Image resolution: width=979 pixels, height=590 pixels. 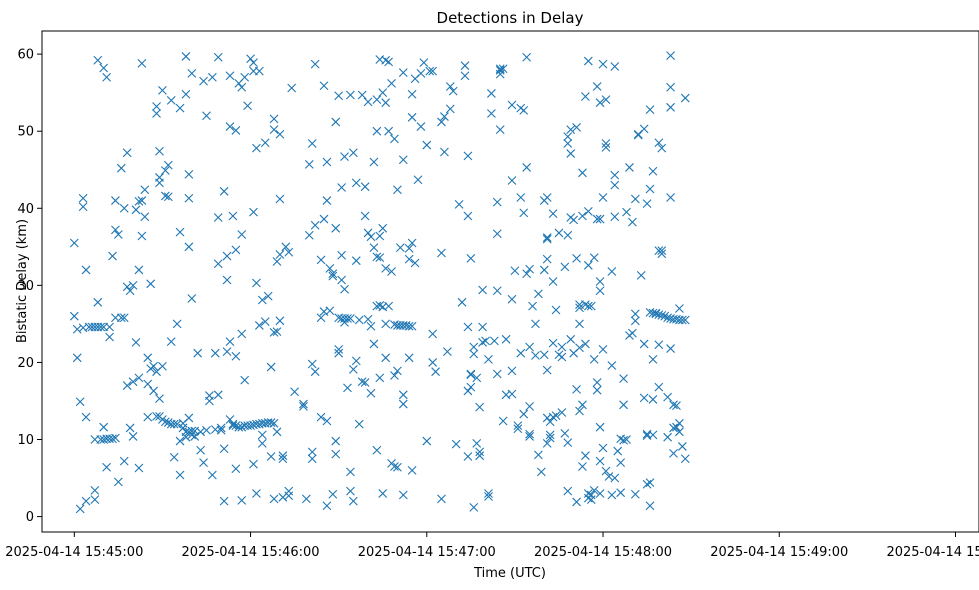 What do you see at coordinates (510, 18) in the screenshot?
I see `chart-title: Detections in Delay` at bounding box center [510, 18].